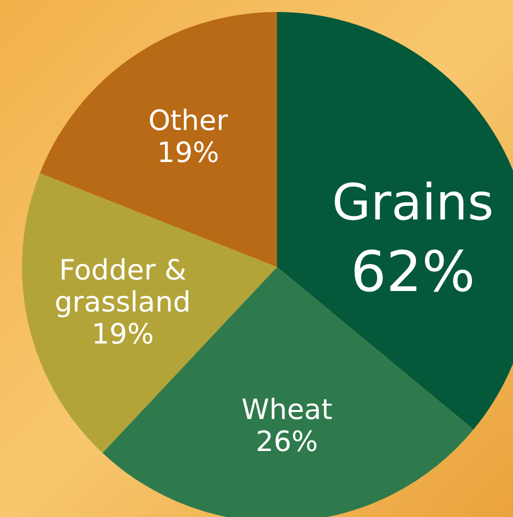 This screenshot has height=517, width=513. I want to click on slice-label: Wheat, so click(287, 409).